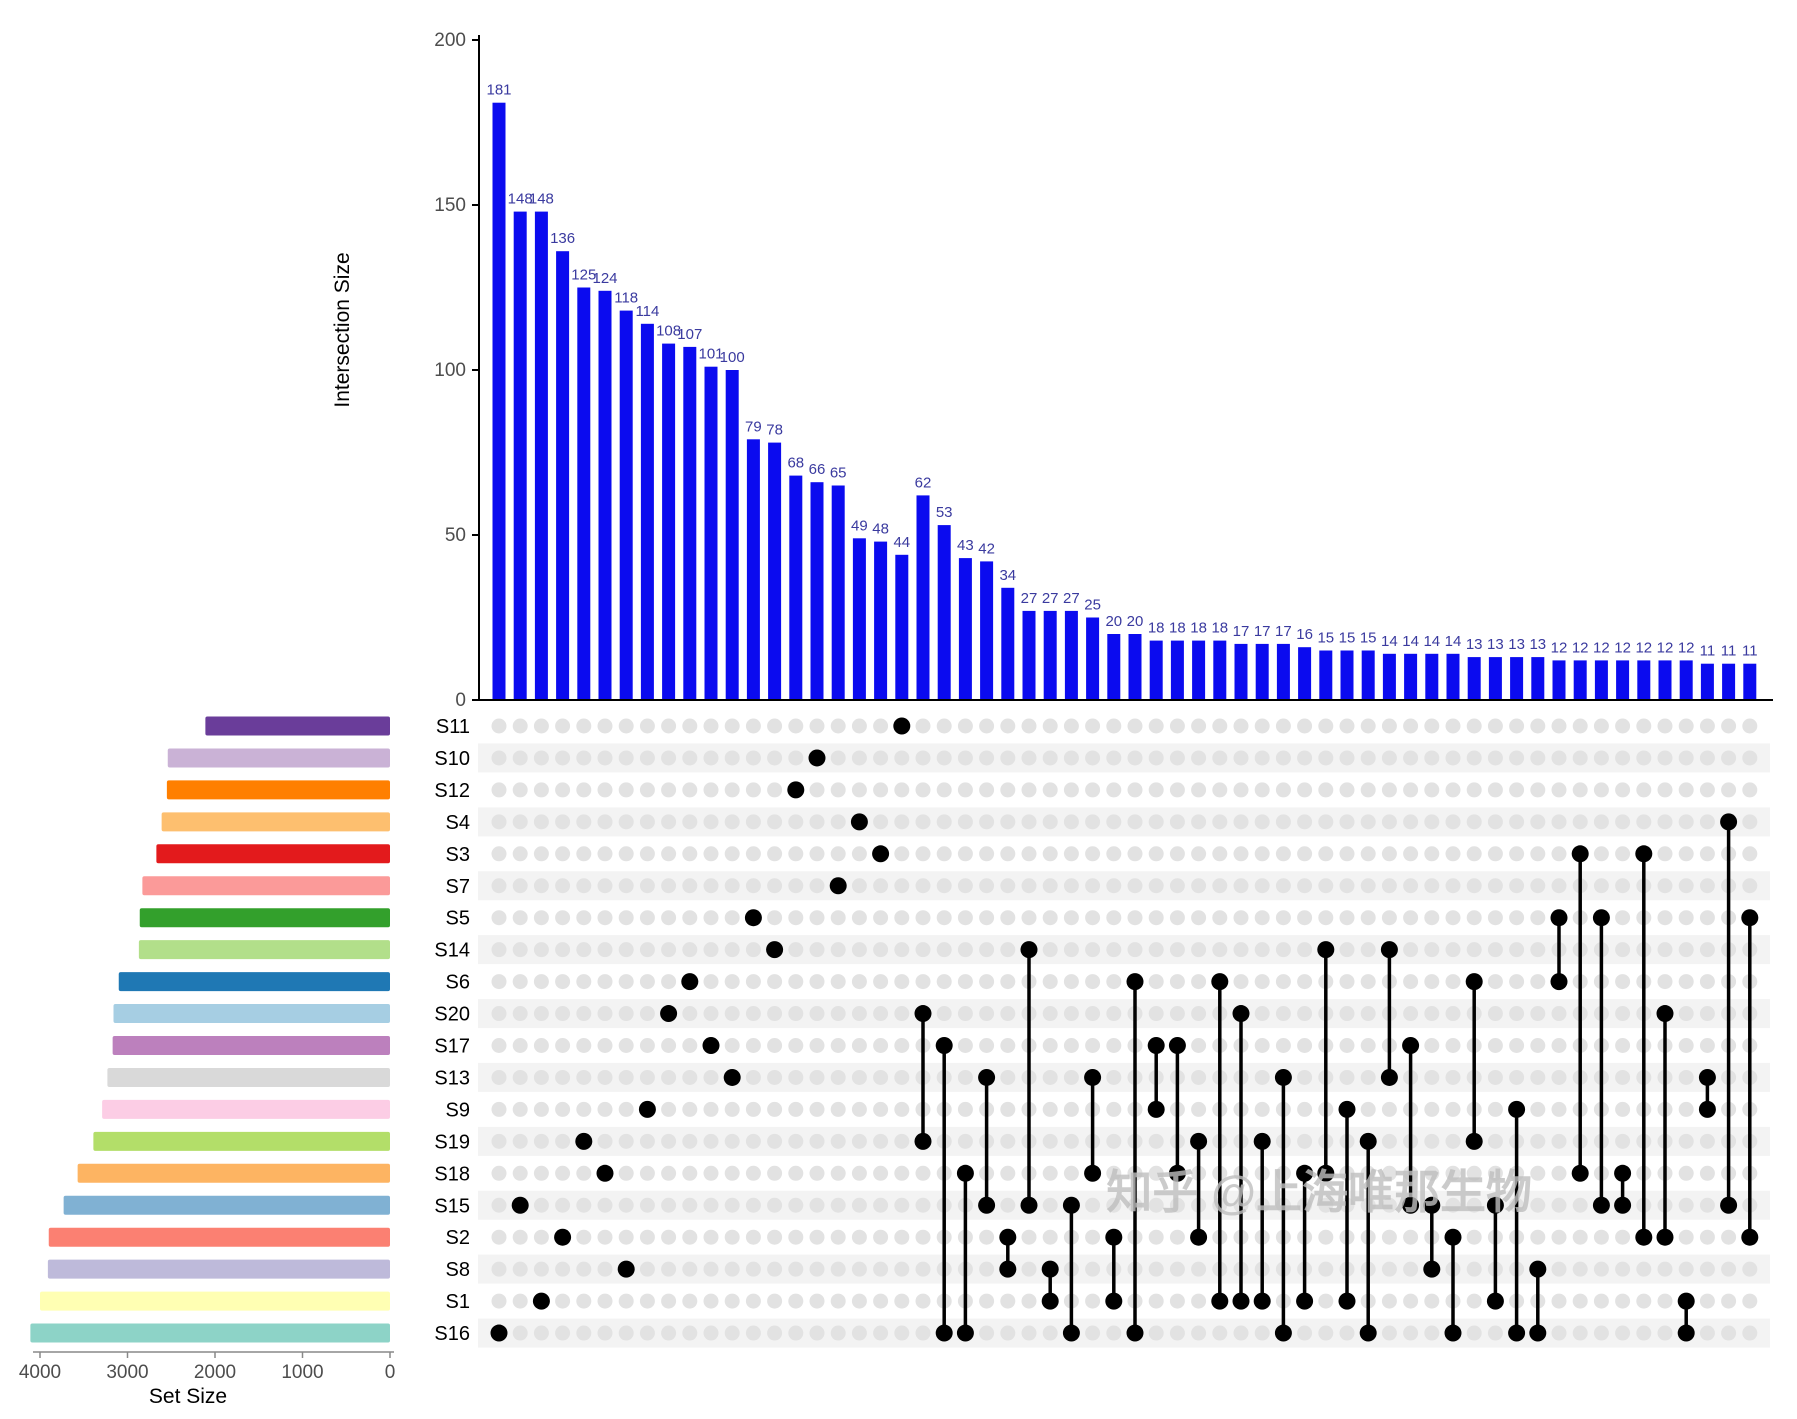 This screenshot has height=1419, width=1797. What do you see at coordinates (458, 887) in the screenshot?
I see `set-row-label: S7` at bounding box center [458, 887].